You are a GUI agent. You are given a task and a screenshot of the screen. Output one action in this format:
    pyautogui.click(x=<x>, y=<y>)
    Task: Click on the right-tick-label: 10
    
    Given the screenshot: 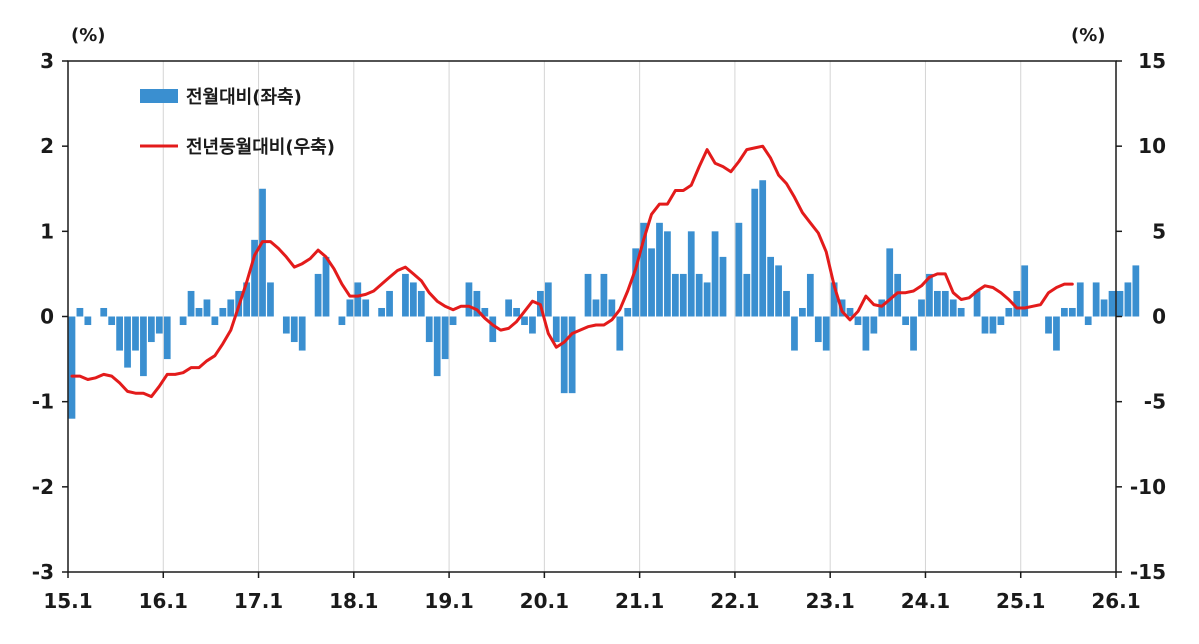 What is the action you would take?
    pyautogui.click(x=1152, y=146)
    